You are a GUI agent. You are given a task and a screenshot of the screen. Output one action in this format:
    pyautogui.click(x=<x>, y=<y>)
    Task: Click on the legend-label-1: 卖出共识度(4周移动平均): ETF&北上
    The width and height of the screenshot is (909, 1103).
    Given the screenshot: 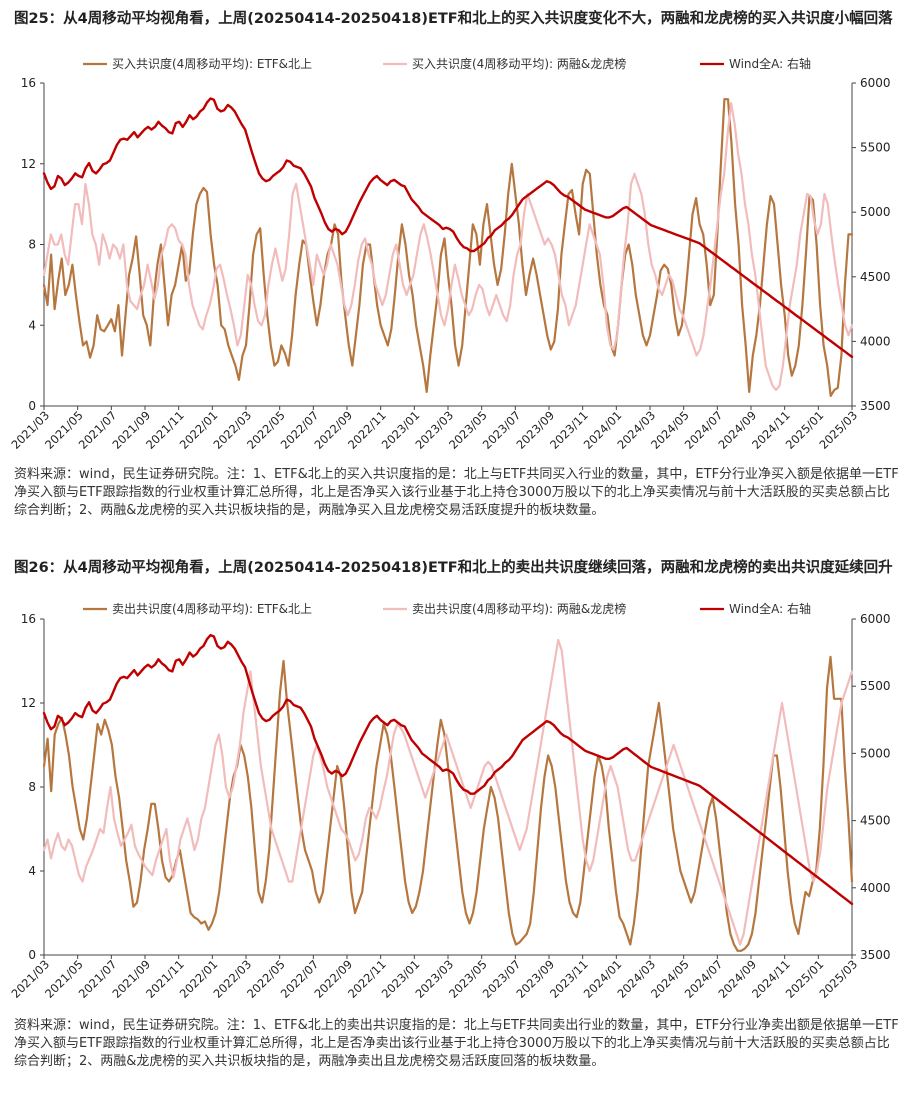 What is the action you would take?
    pyautogui.click(x=212, y=608)
    